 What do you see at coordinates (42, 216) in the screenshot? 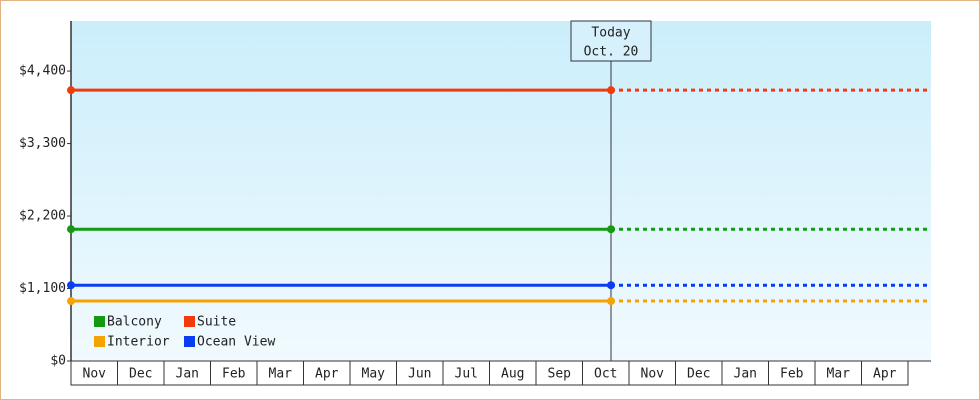
I see `y-tick-label: $2,200` at bounding box center [42, 216].